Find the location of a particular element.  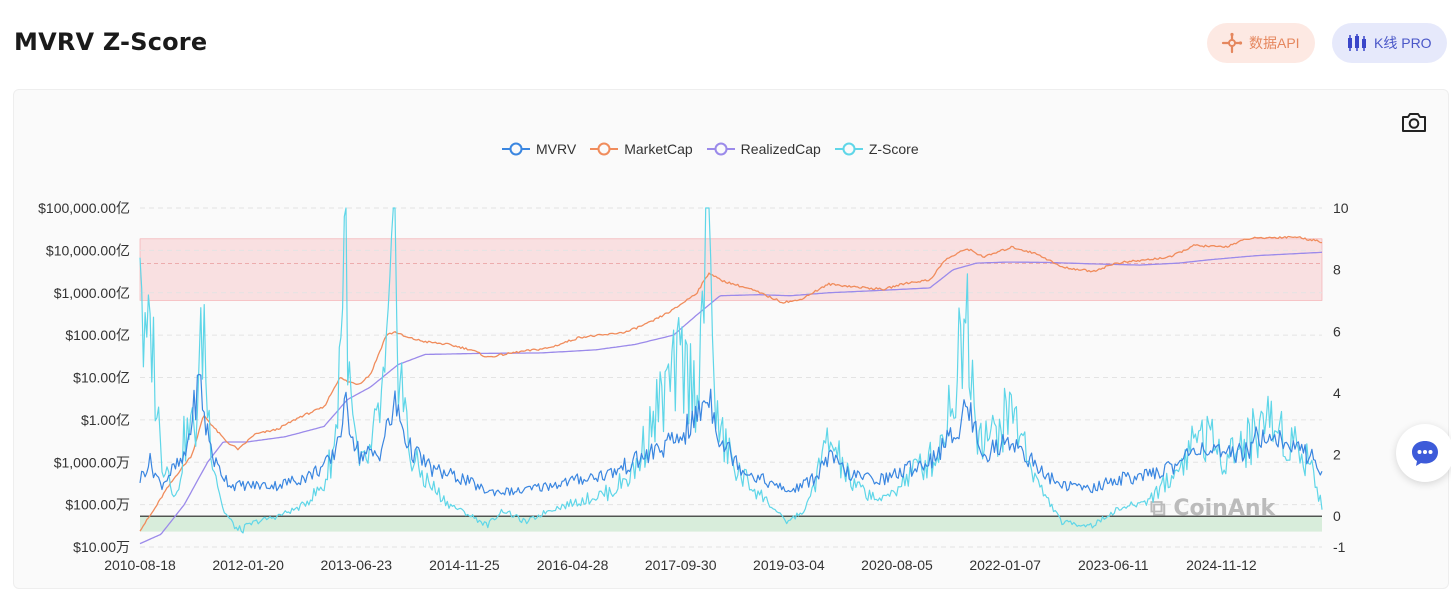

legend-item-mvrv: MVRV is located at coordinates (539, 149).